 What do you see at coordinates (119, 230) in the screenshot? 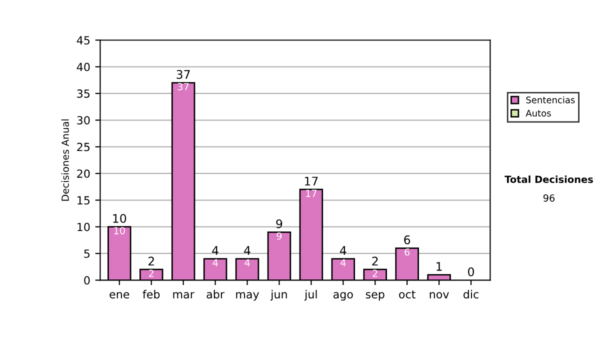
I see `data-label: 10` at bounding box center [119, 230].